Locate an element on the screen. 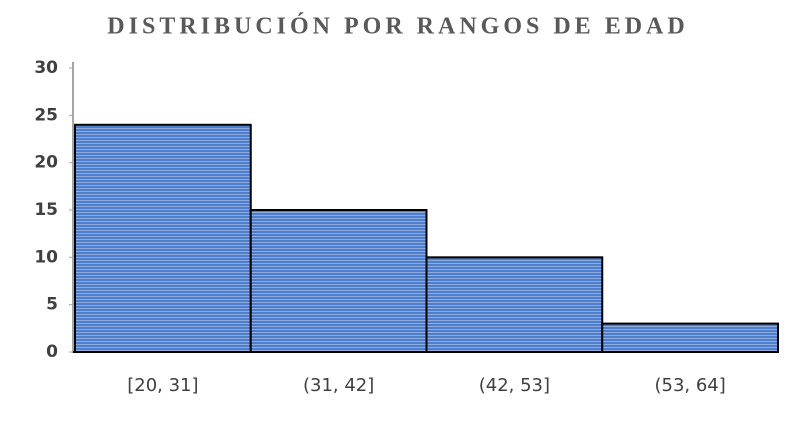  x-tick-label: (31, 42] is located at coordinates (338, 385).